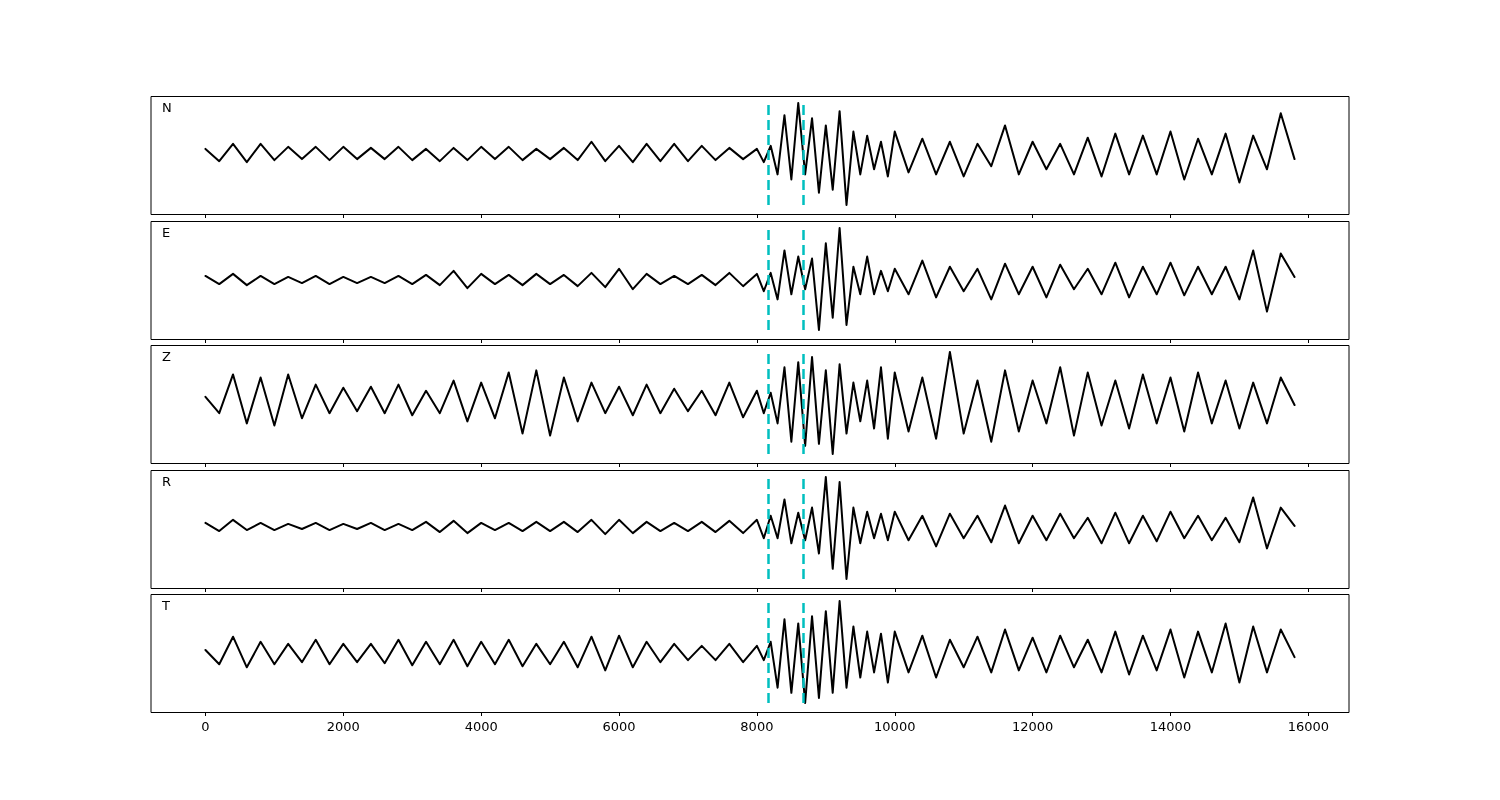 This screenshot has width=1500, height=800. Describe the element at coordinates (165, 605) in the screenshot. I see `annotation: T` at that location.